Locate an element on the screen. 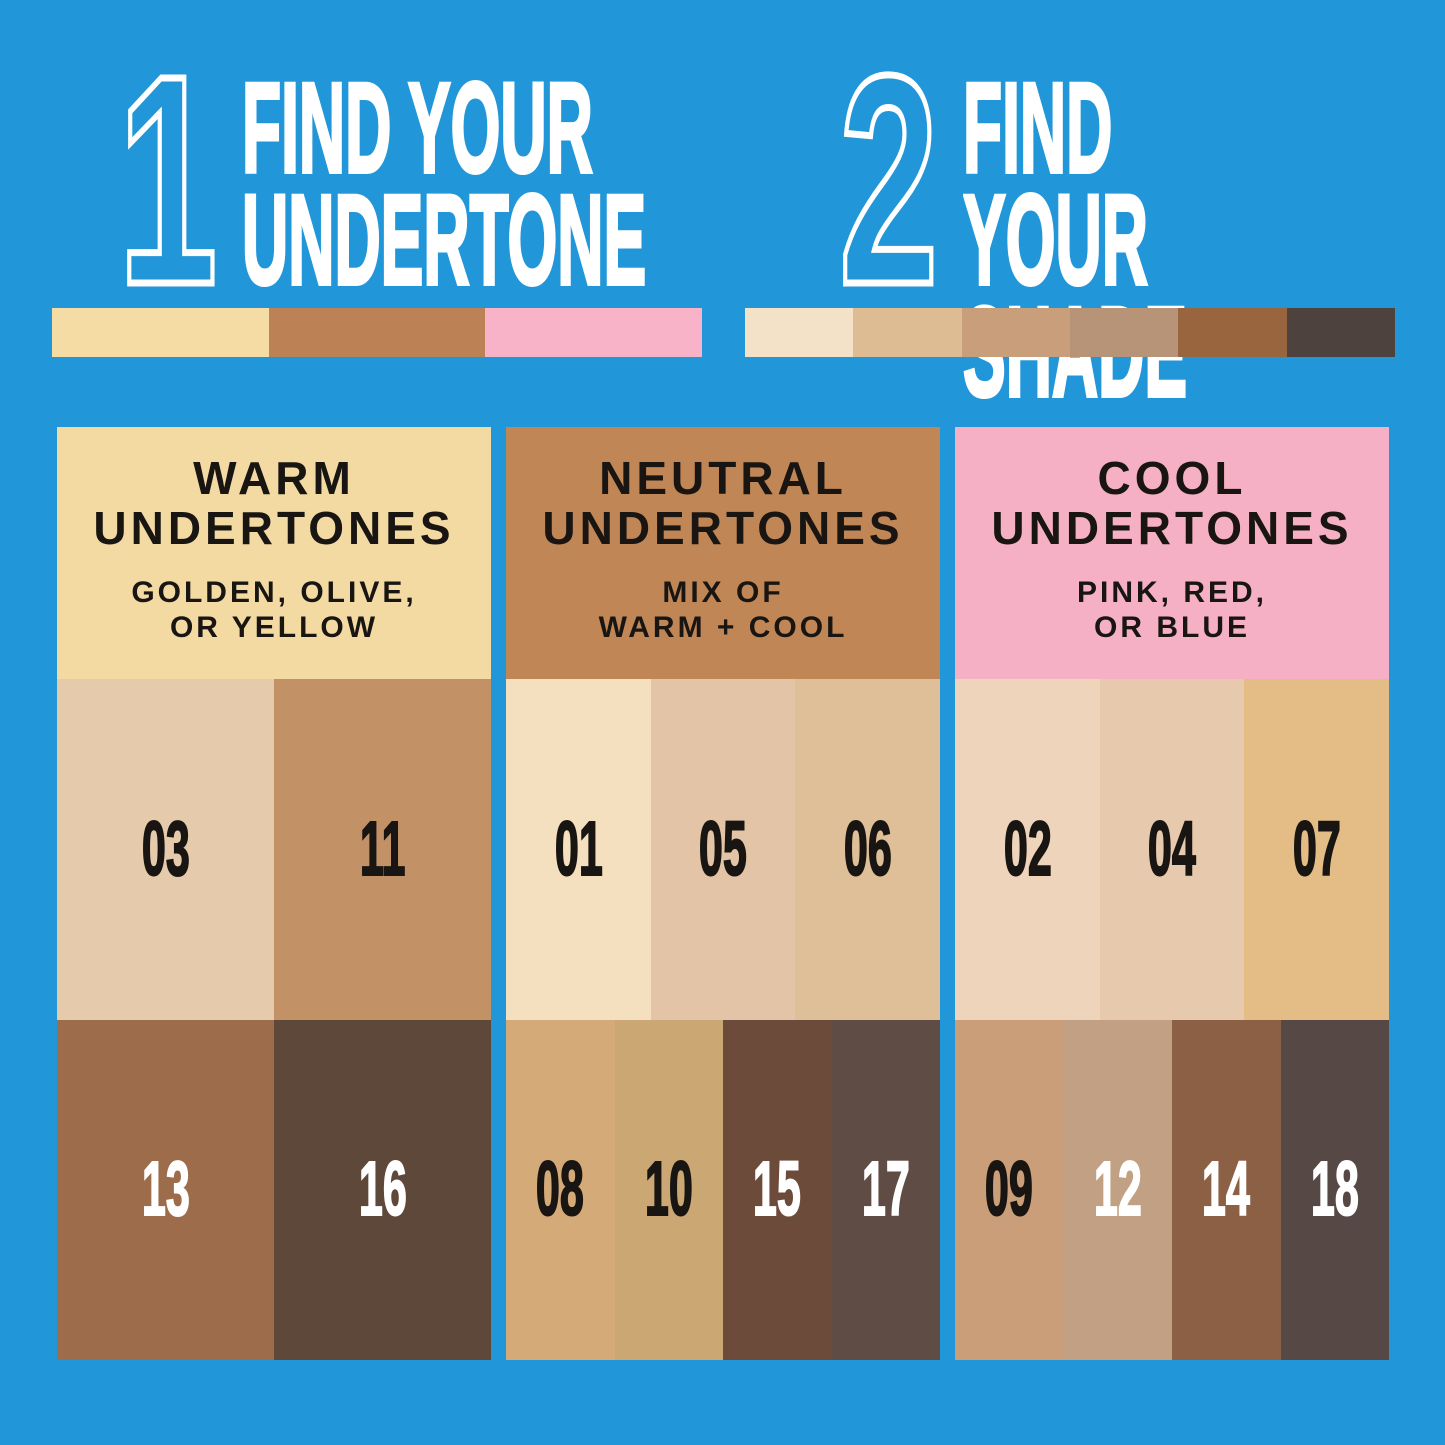 The height and width of the screenshot is (1445, 1445). shade-label-10: 10 is located at coordinates (668, 1189).